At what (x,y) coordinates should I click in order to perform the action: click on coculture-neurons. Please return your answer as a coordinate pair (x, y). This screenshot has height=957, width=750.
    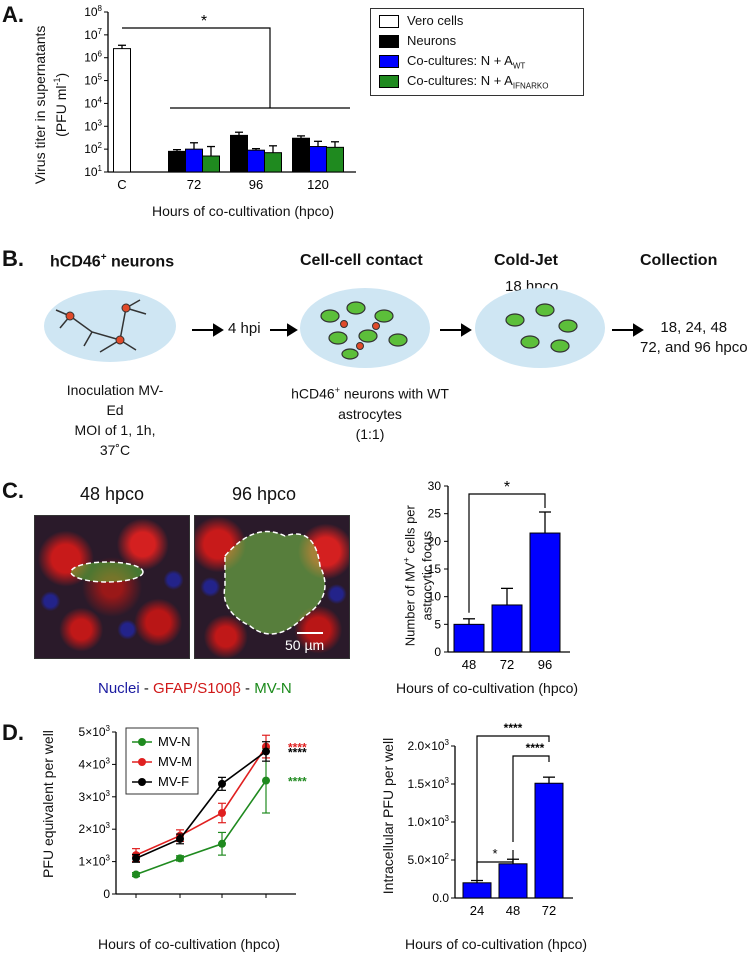
    Looking at the image, I should click on (360, 335).